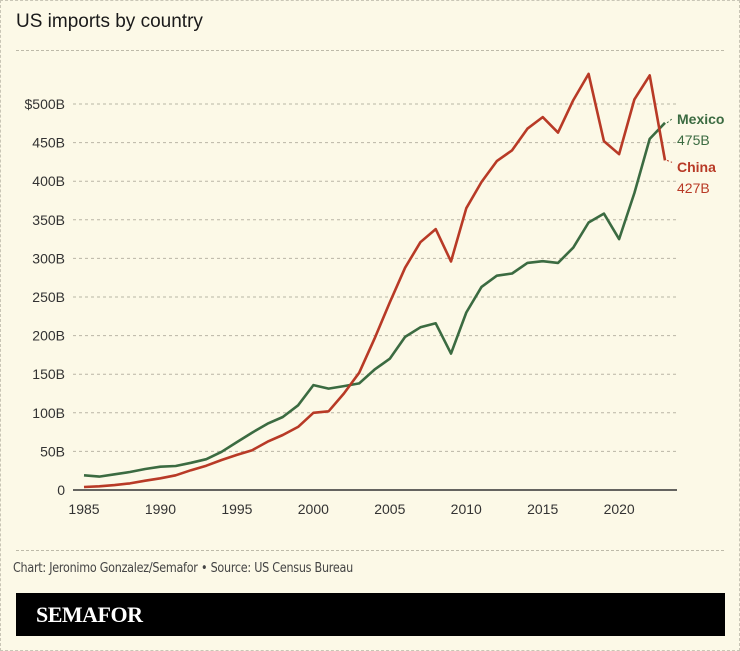 This screenshot has height=651, width=740. What do you see at coordinates (693, 188) in the screenshot?
I see `series-end-value: 427B` at bounding box center [693, 188].